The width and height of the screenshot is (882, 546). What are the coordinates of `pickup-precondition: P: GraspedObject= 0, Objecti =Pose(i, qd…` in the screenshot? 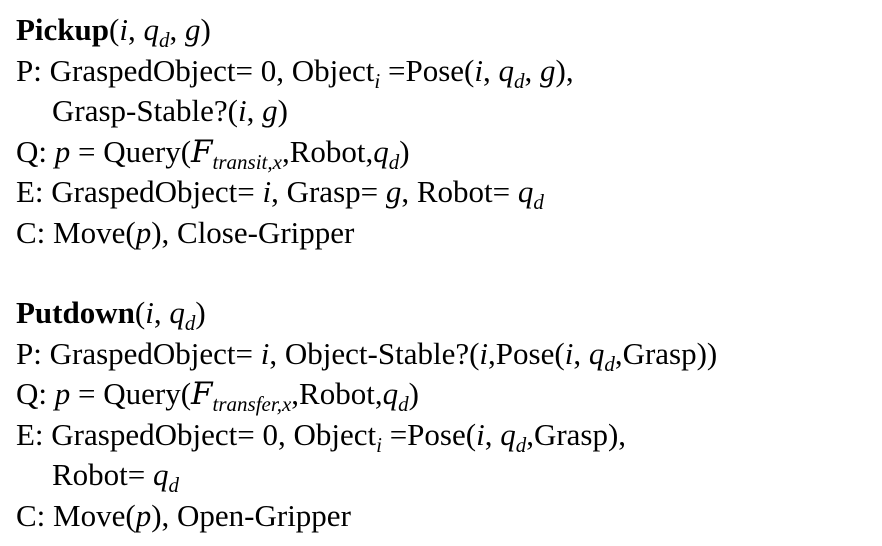 It's located at (295, 72).